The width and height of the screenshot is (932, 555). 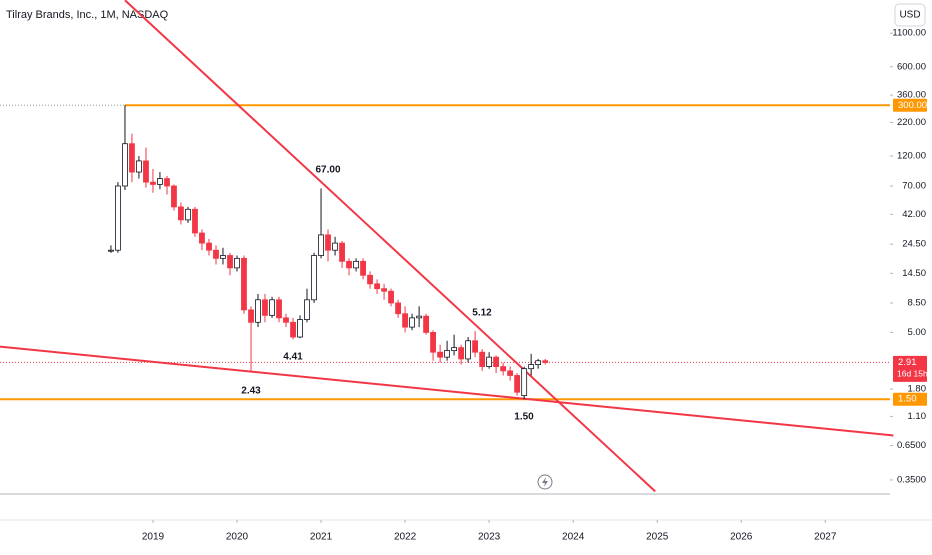 I want to click on y-tick-label: 24.50, so click(x=914, y=244).